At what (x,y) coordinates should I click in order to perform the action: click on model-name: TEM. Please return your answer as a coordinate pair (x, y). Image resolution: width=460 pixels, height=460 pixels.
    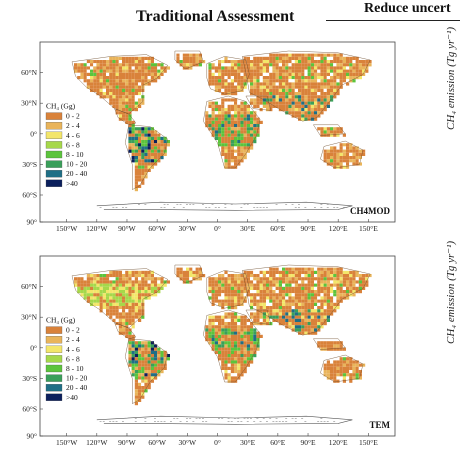
    Looking at the image, I should click on (379, 425).